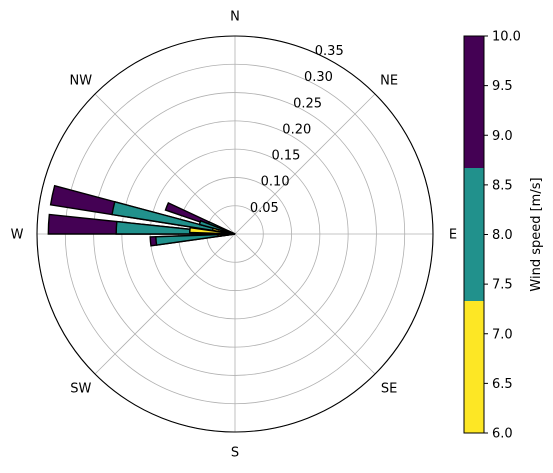  What do you see at coordinates (264, 208) in the screenshot?
I see `radial-tick-label: 0.05` at bounding box center [264, 208].